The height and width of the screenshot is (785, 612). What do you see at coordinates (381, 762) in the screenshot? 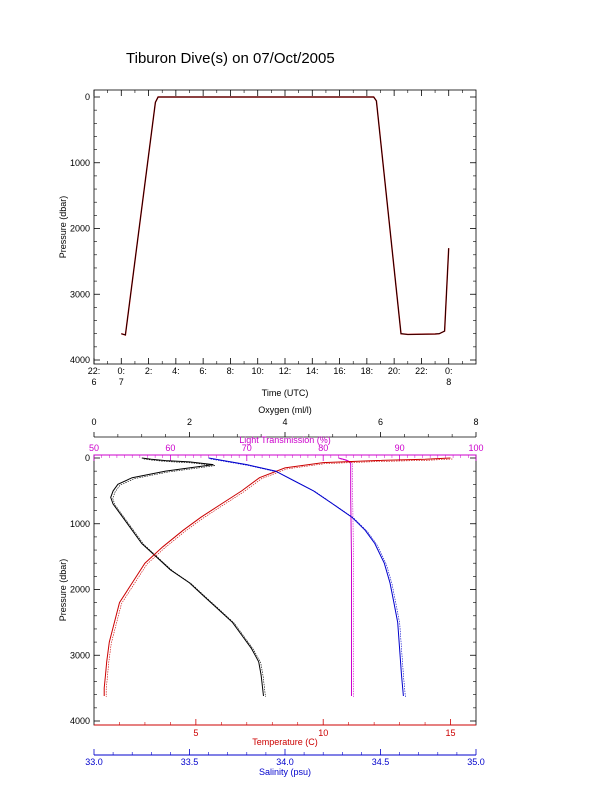
I see `salinity-tick-label: 34.5` at bounding box center [381, 762].